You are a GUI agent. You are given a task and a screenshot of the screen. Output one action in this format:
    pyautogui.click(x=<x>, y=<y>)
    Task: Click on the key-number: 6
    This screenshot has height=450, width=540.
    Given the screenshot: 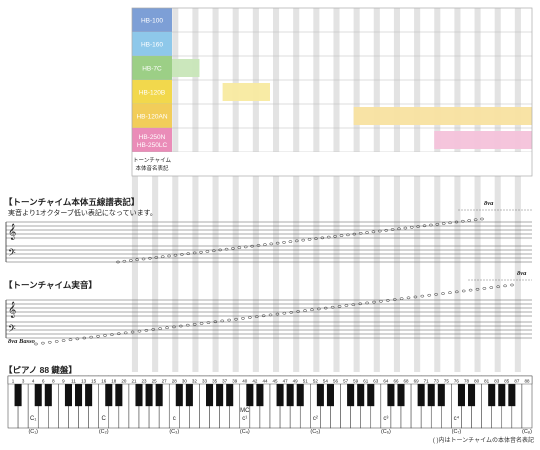 What is the action you would take?
    pyautogui.click(x=43, y=381)
    